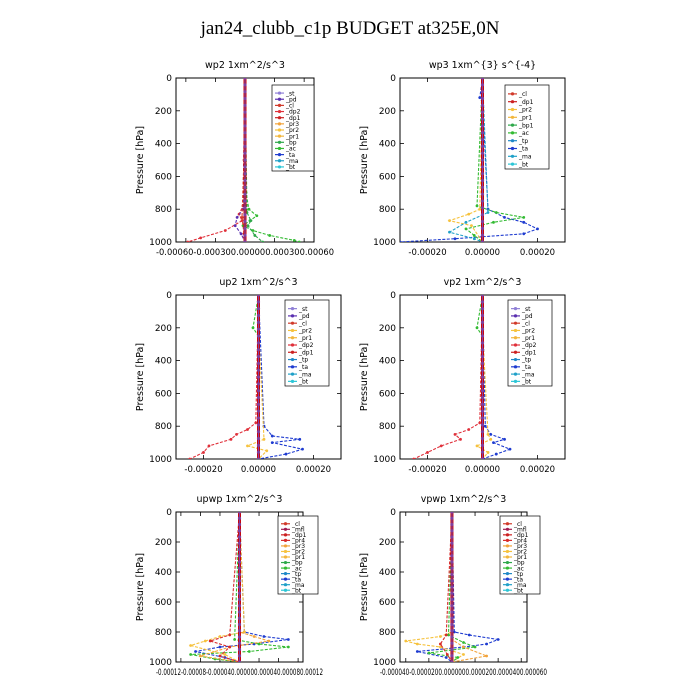 The height and width of the screenshot is (700, 700). Describe the element at coordinates (163, 427) in the screenshot. I see `y-tick-label: 800` at that location.